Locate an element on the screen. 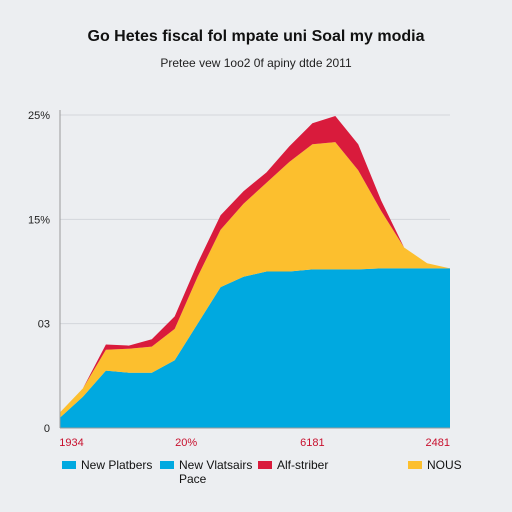  legend-label: NOUS is located at coordinates (444, 465).